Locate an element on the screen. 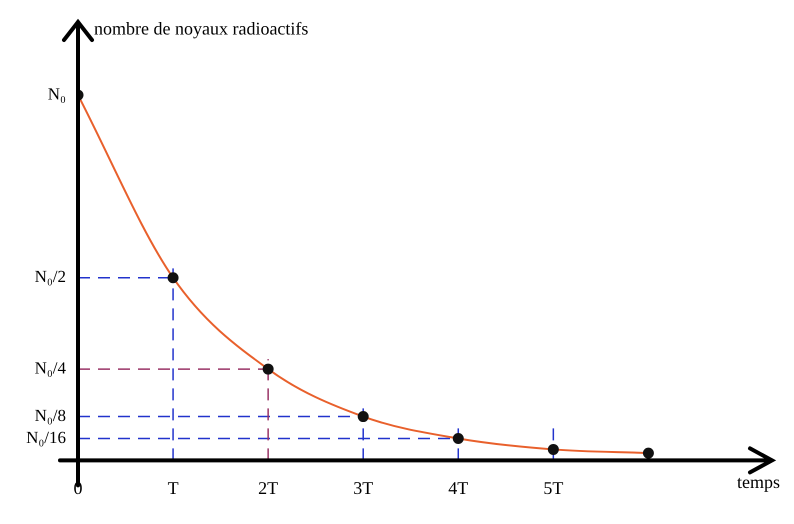 The width and height of the screenshot is (794, 524). y-axis-title: nombre de noyaux radioactifs is located at coordinates (201, 28).